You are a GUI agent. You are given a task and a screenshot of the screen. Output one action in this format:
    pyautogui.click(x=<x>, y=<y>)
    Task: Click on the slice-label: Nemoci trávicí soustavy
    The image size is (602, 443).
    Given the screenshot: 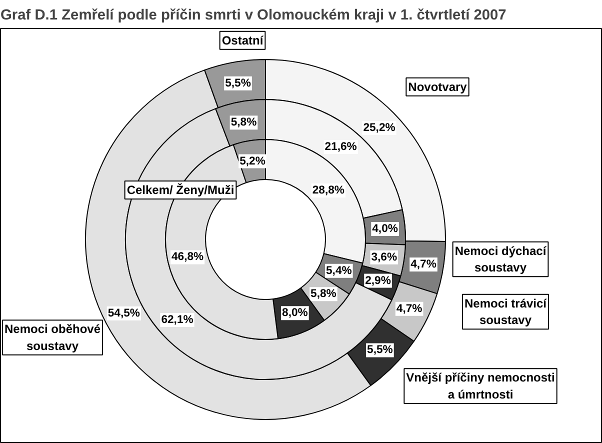 What is the action you would take?
    pyautogui.click(x=506, y=312)
    